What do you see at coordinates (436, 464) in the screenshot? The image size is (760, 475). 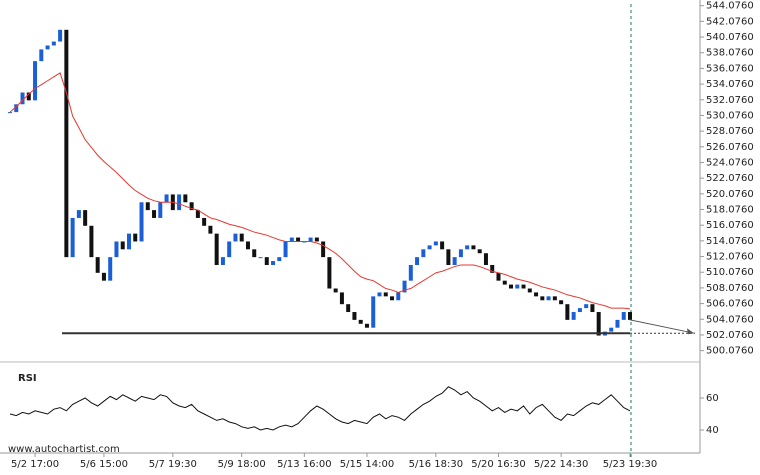 I see `x-tick-label: 5/16 18:30` at bounding box center [436, 464].